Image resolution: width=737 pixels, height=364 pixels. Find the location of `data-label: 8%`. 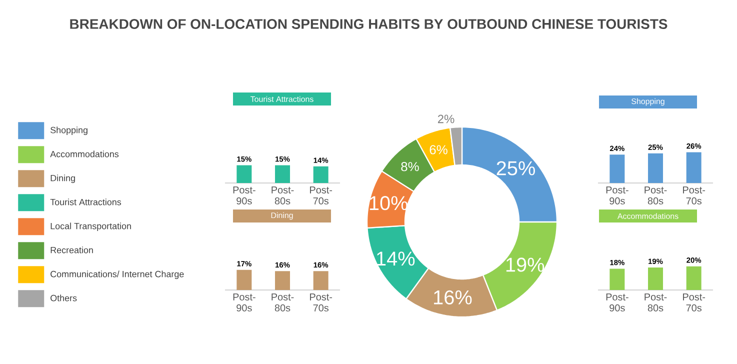

data-label: 8% is located at coordinates (410, 167).